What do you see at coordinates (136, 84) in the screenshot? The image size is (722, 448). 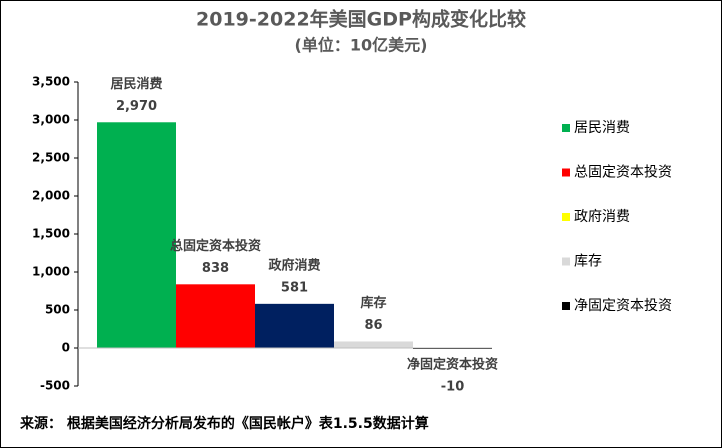 I see `category-label: 居民消费` at bounding box center [136, 84].